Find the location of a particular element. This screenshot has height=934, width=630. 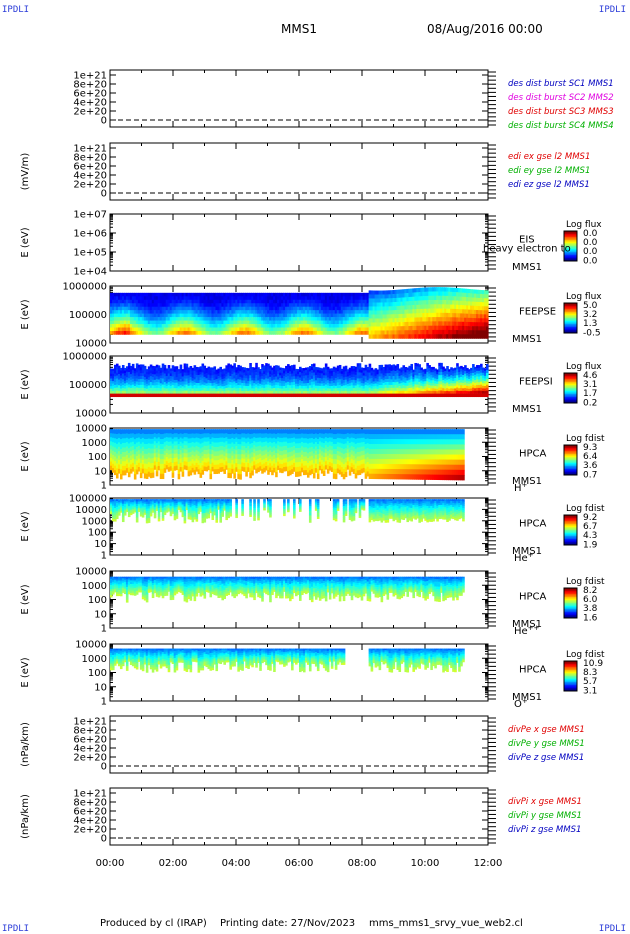

y-tick-label: 100000 is located at coordinates (88, 385).